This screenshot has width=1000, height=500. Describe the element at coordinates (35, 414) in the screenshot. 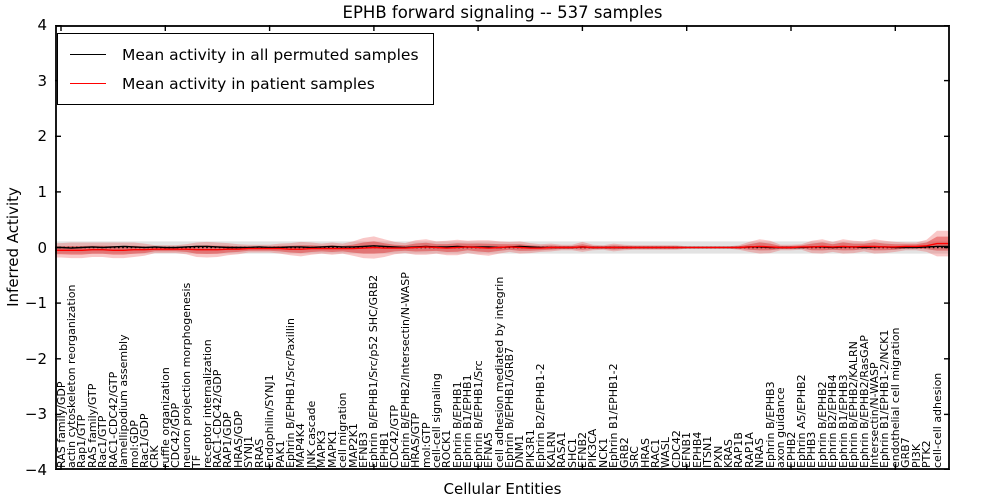

I see `y-tick-label: −3` at that location.